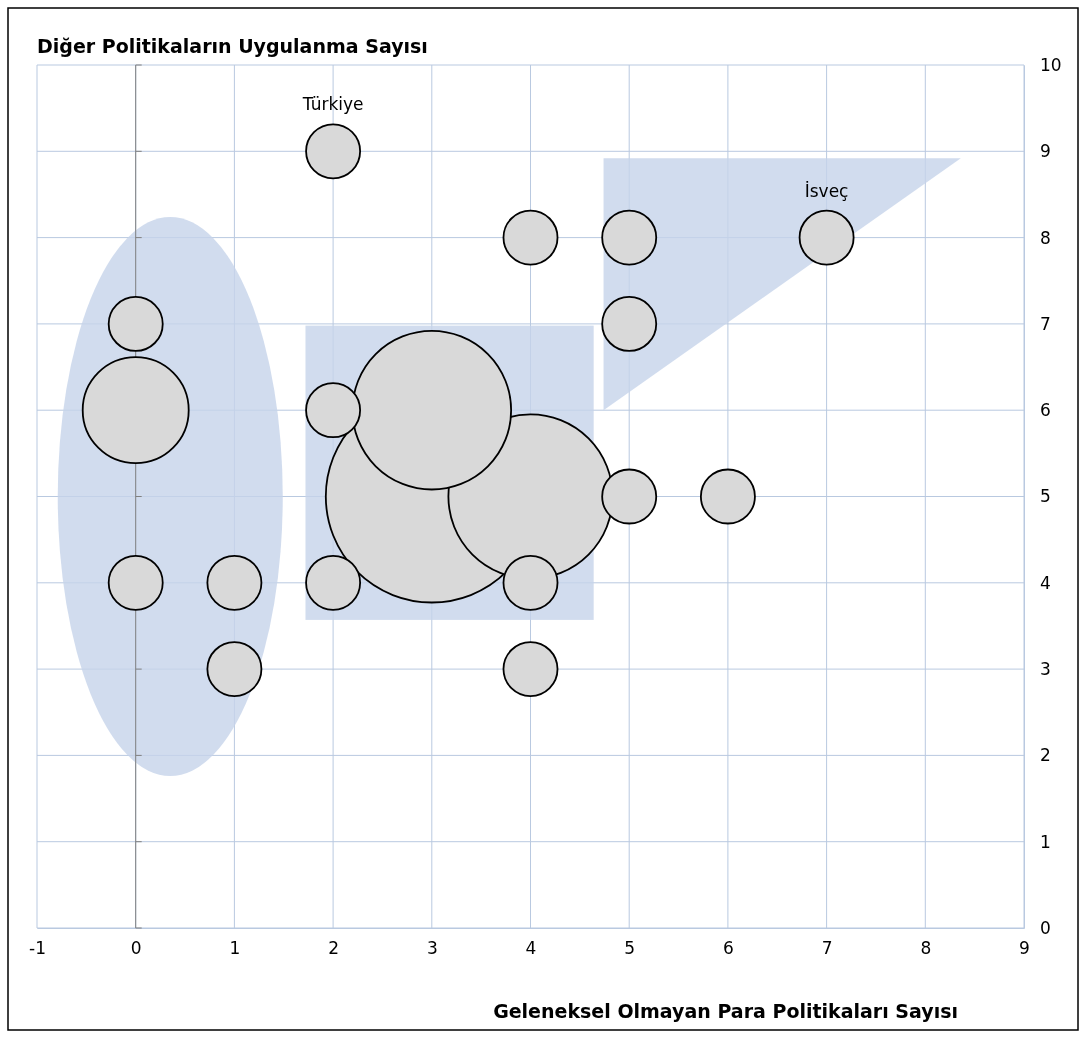  What do you see at coordinates (1045, 582) in the screenshot?
I see `y-tick-label: 4` at bounding box center [1045, 582].